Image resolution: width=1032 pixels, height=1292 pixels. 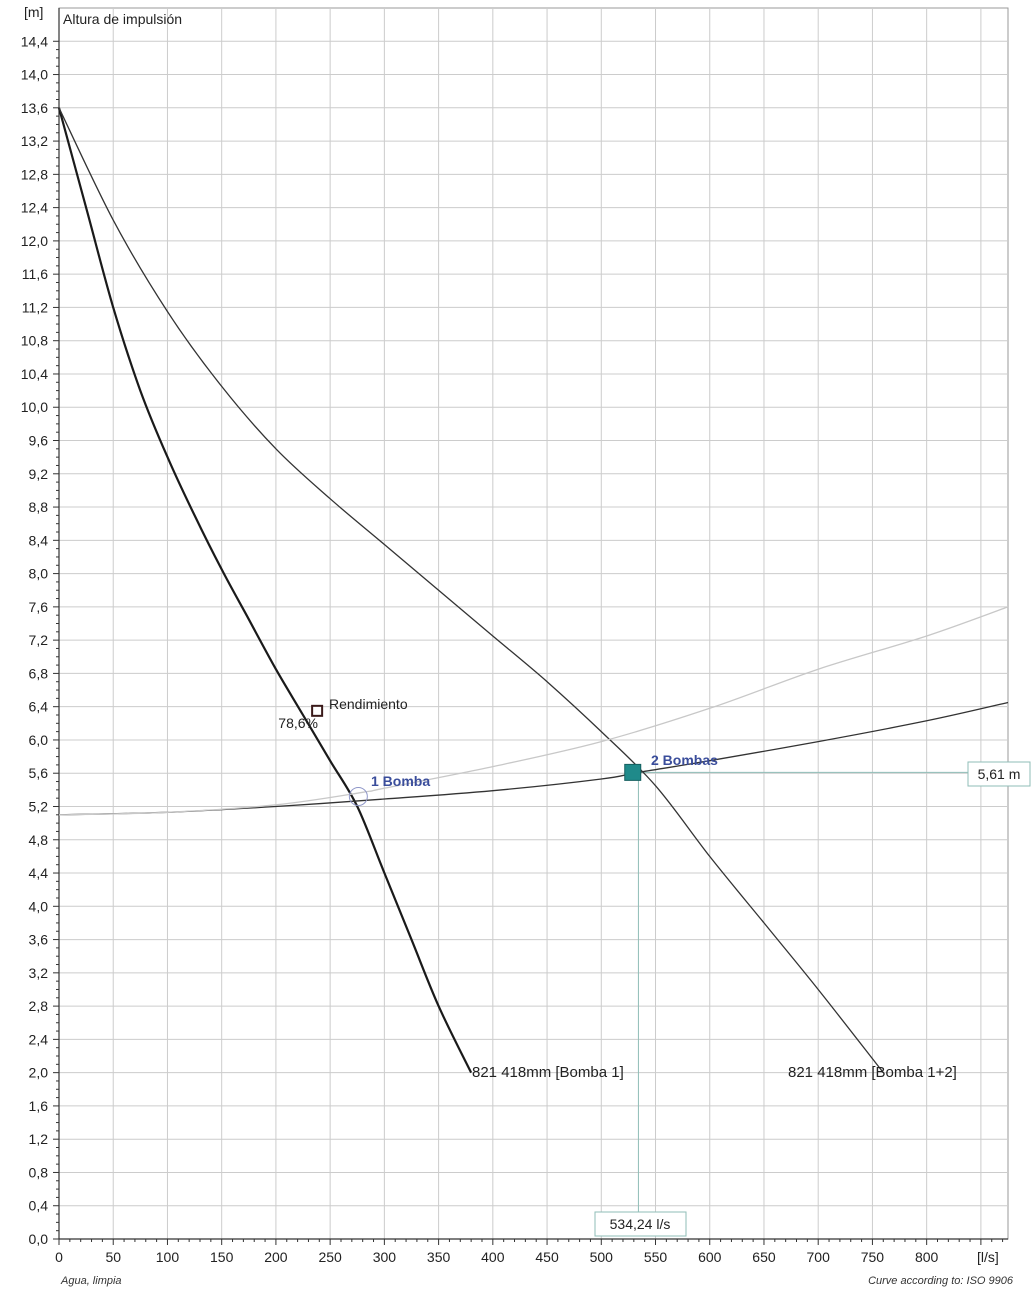 I want to click on y-tick-label: 7,2, so click(x=39, y=640).